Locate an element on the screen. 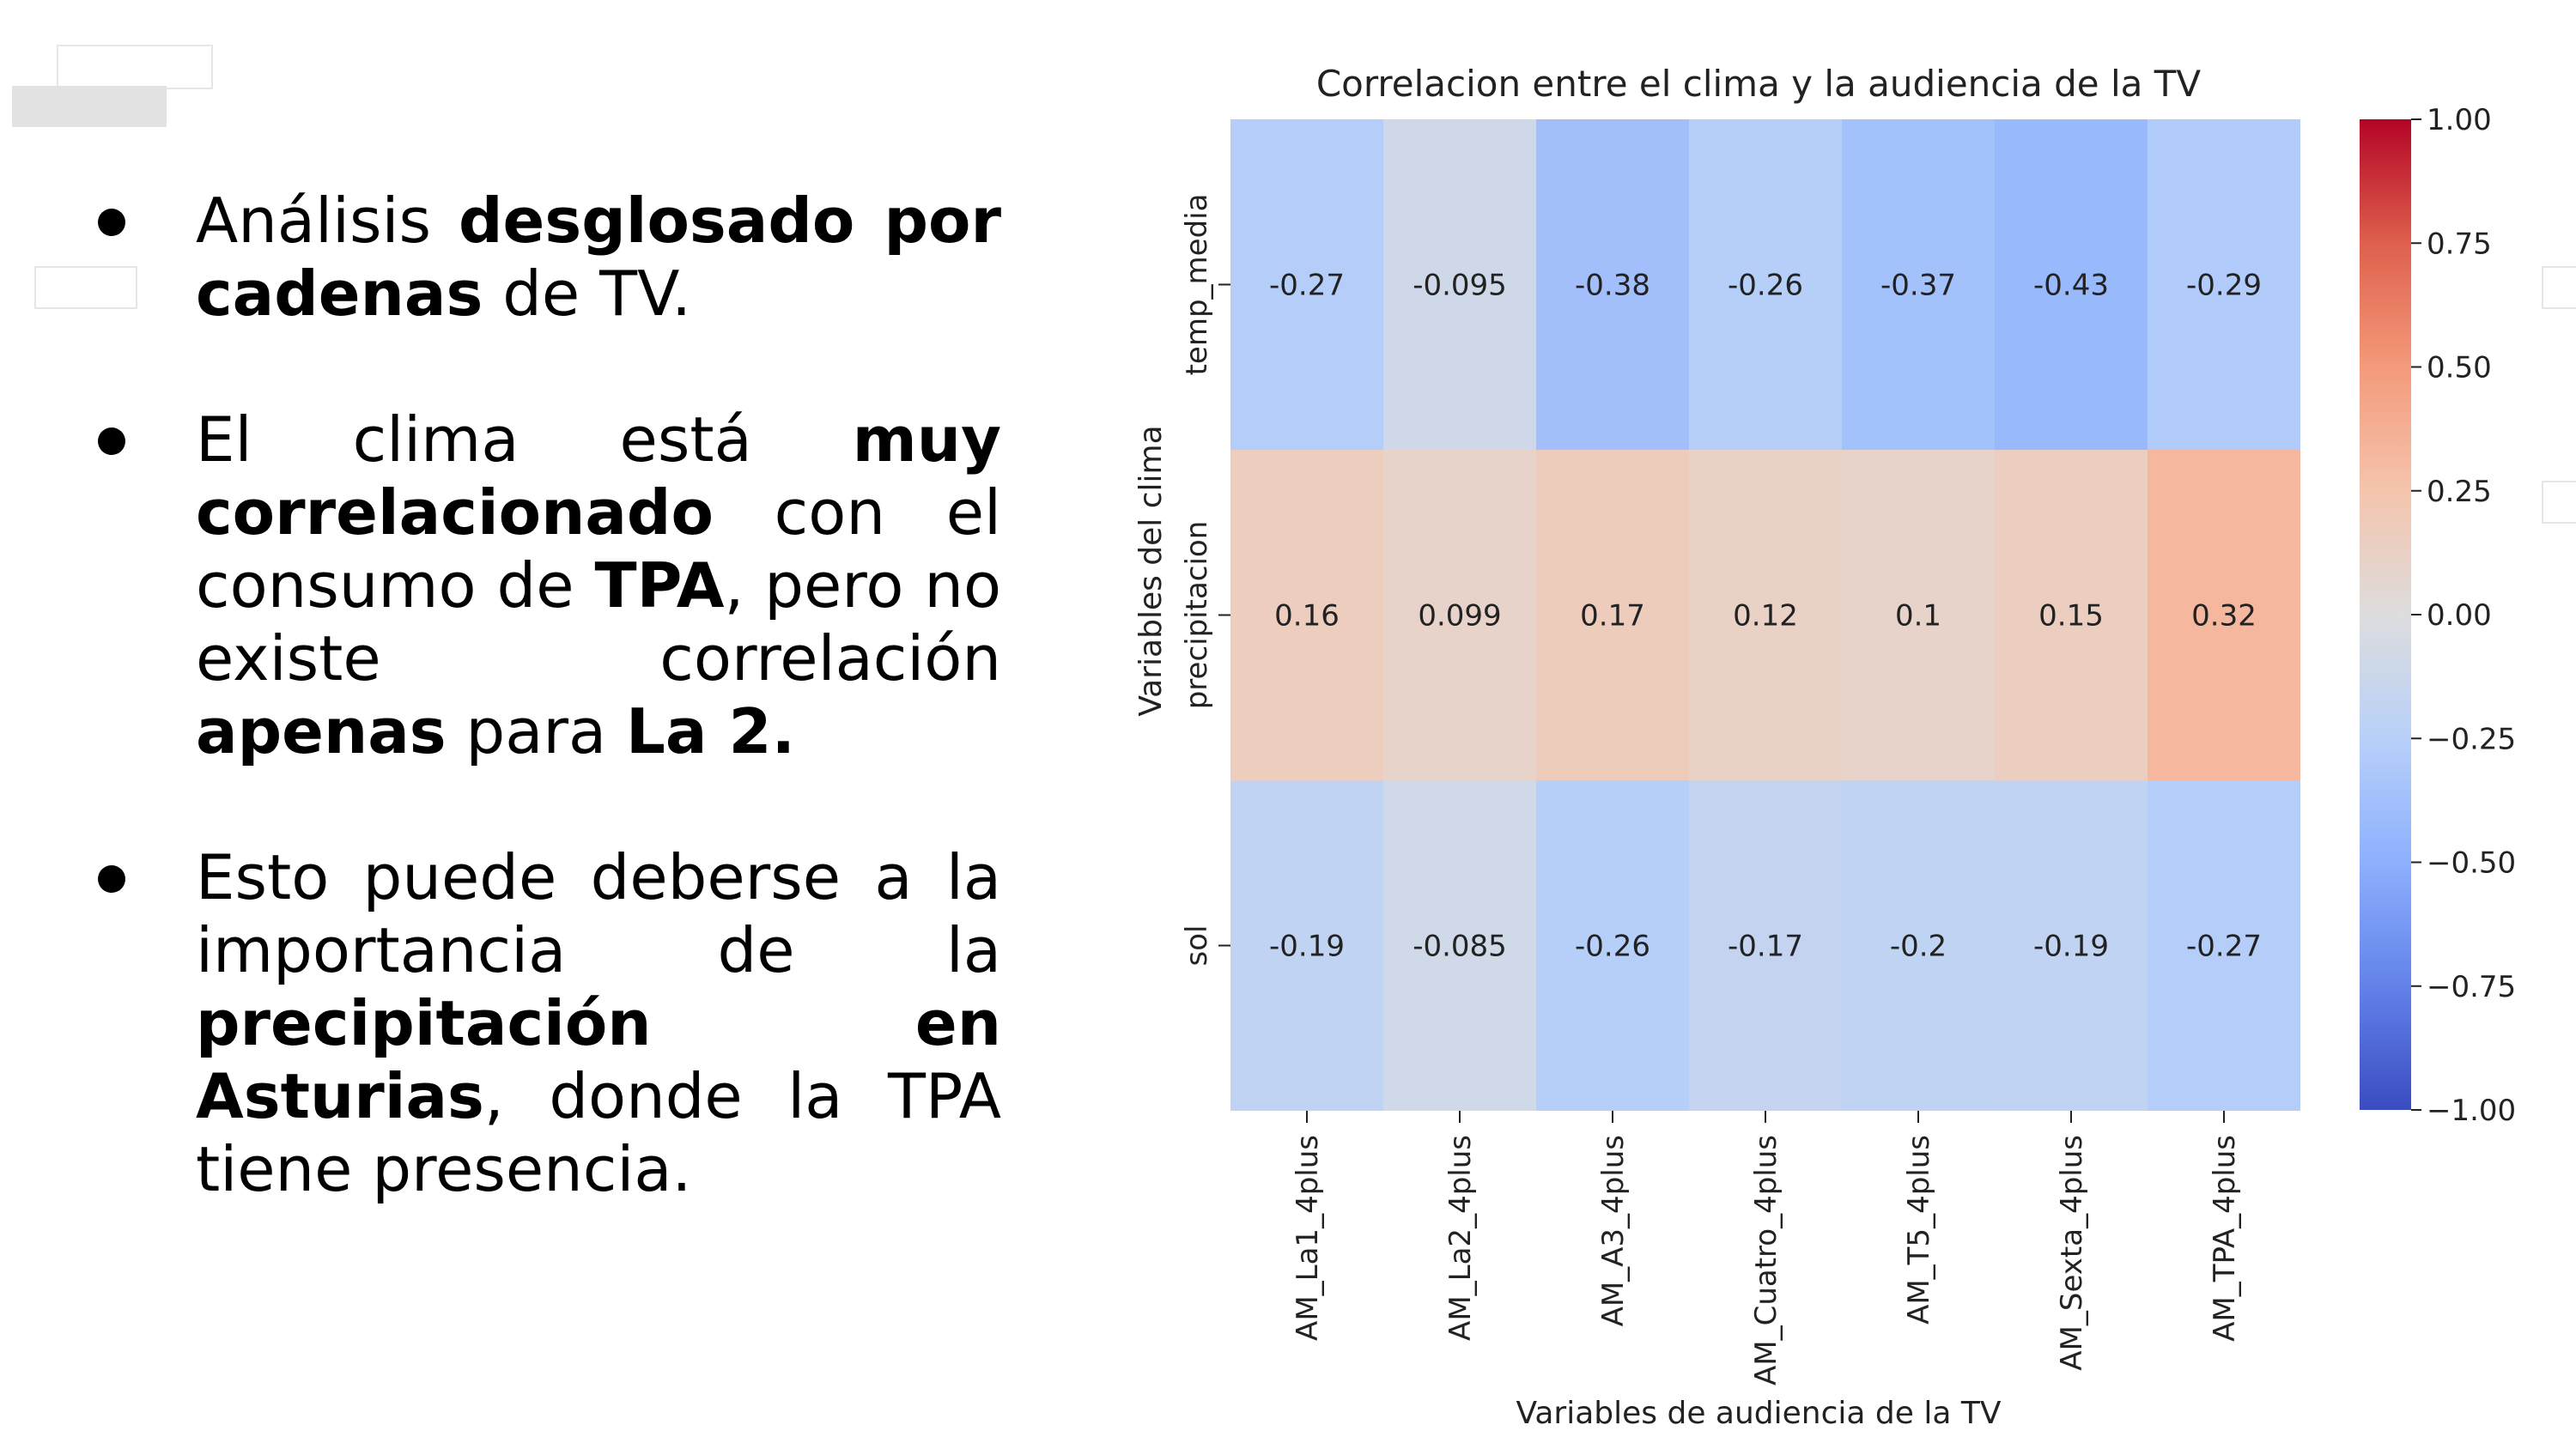 This screenshot has height=1449, width=2576. cell-value-label: 0.12 is located at coordinates (1765, 616).